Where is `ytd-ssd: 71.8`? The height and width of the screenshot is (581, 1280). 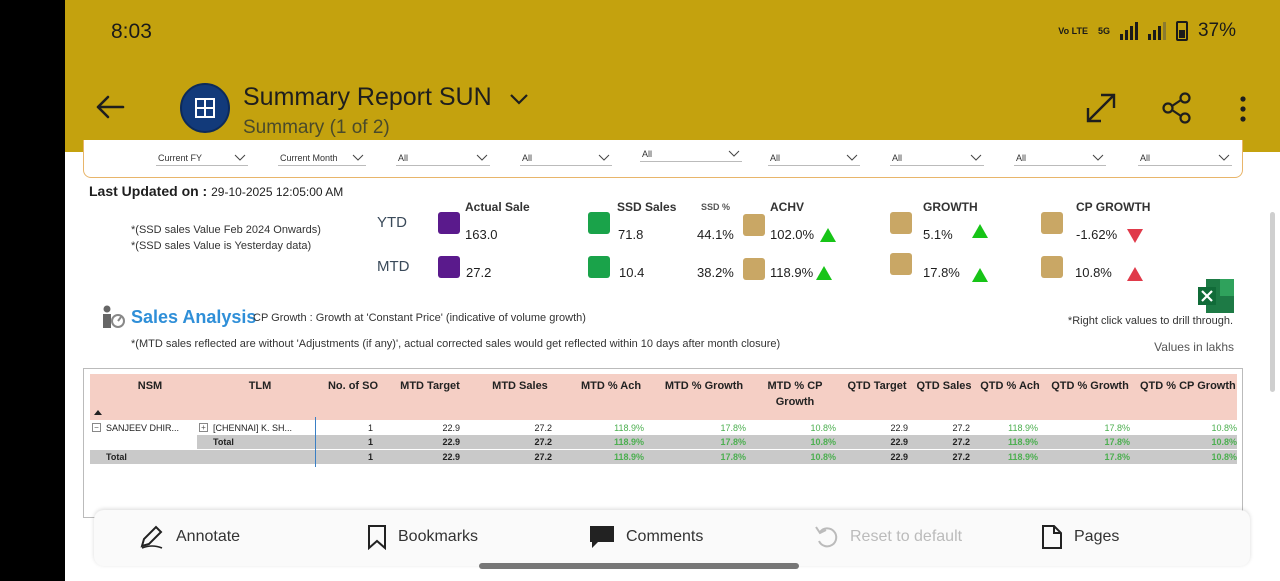
ytd-ssd: 71.8 is located at coordinates (631, 234).